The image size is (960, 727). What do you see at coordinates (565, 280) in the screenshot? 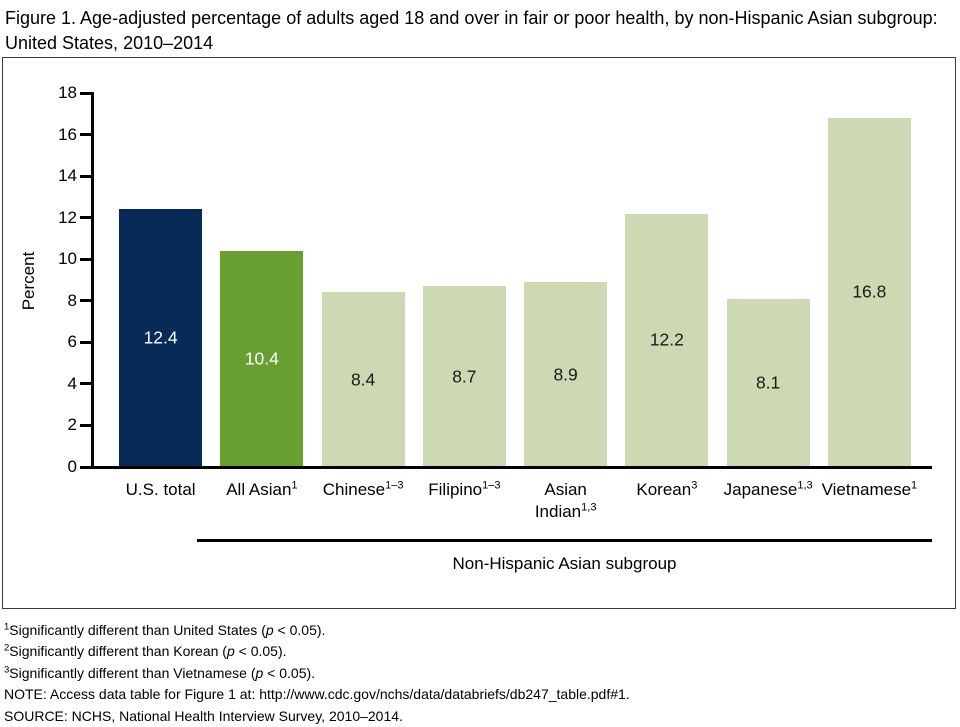
I see `bar-slot: 8.9` at bounding box center [565, 280].